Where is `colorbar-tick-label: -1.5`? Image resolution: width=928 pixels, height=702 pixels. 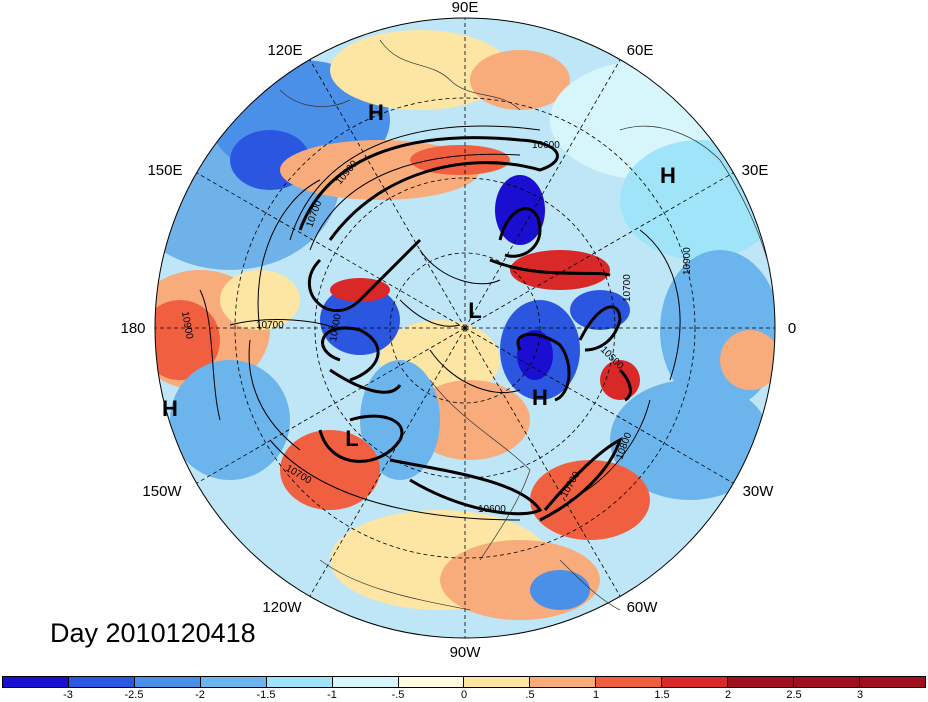 colorbar-tick-label: -1.5 is located at coordinates (266, 695).